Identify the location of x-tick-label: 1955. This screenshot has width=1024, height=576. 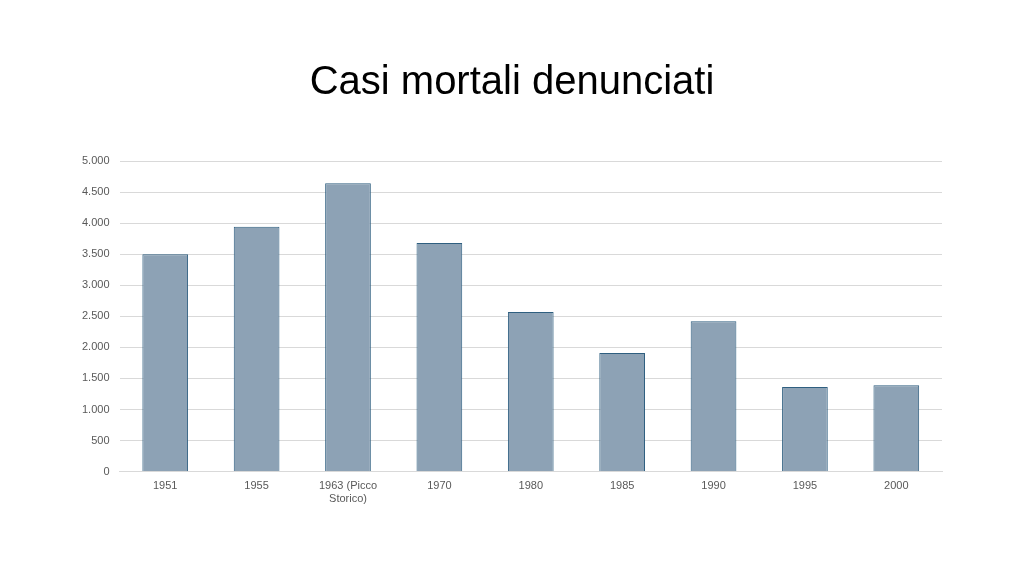
(256, 485).